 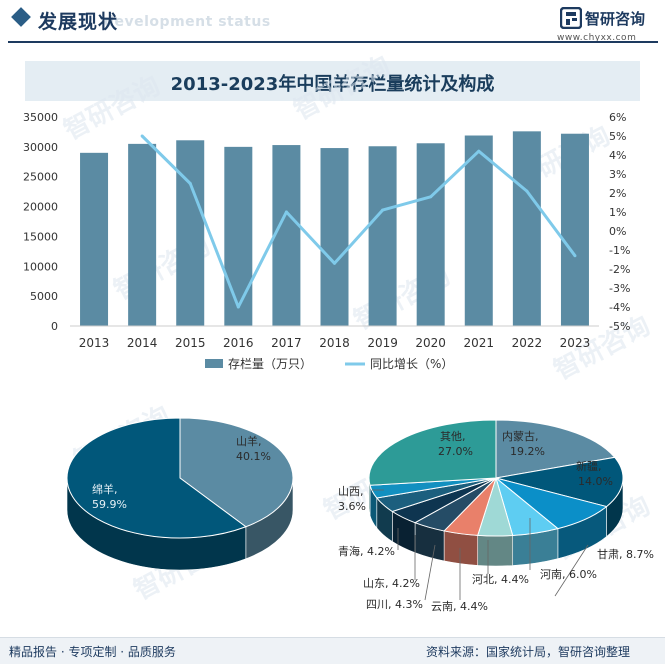 What do you see at coordinates (105, 489) in the screenshot?
I see `pie-label-name: 绵羊,` at bounding box center [105, 489].